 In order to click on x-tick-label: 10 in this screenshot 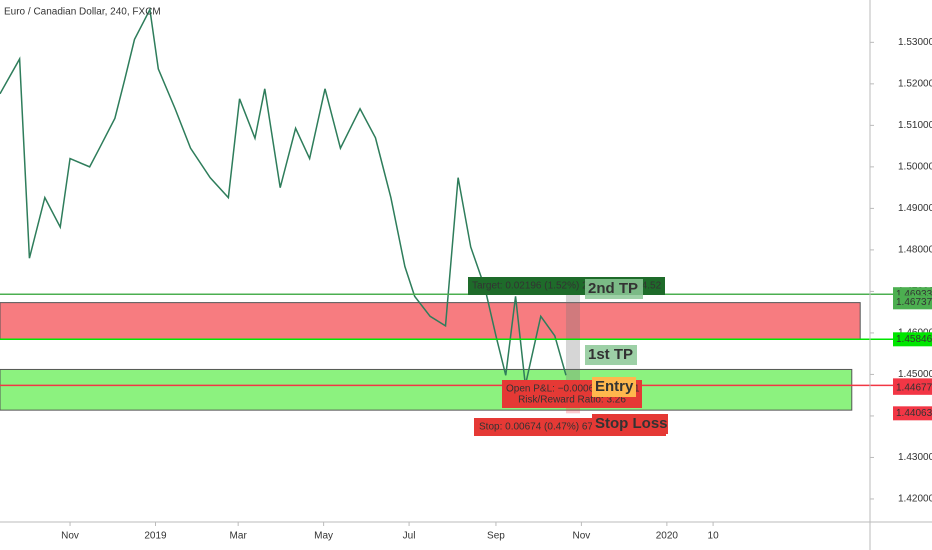, I will do `click(714, 536)`.